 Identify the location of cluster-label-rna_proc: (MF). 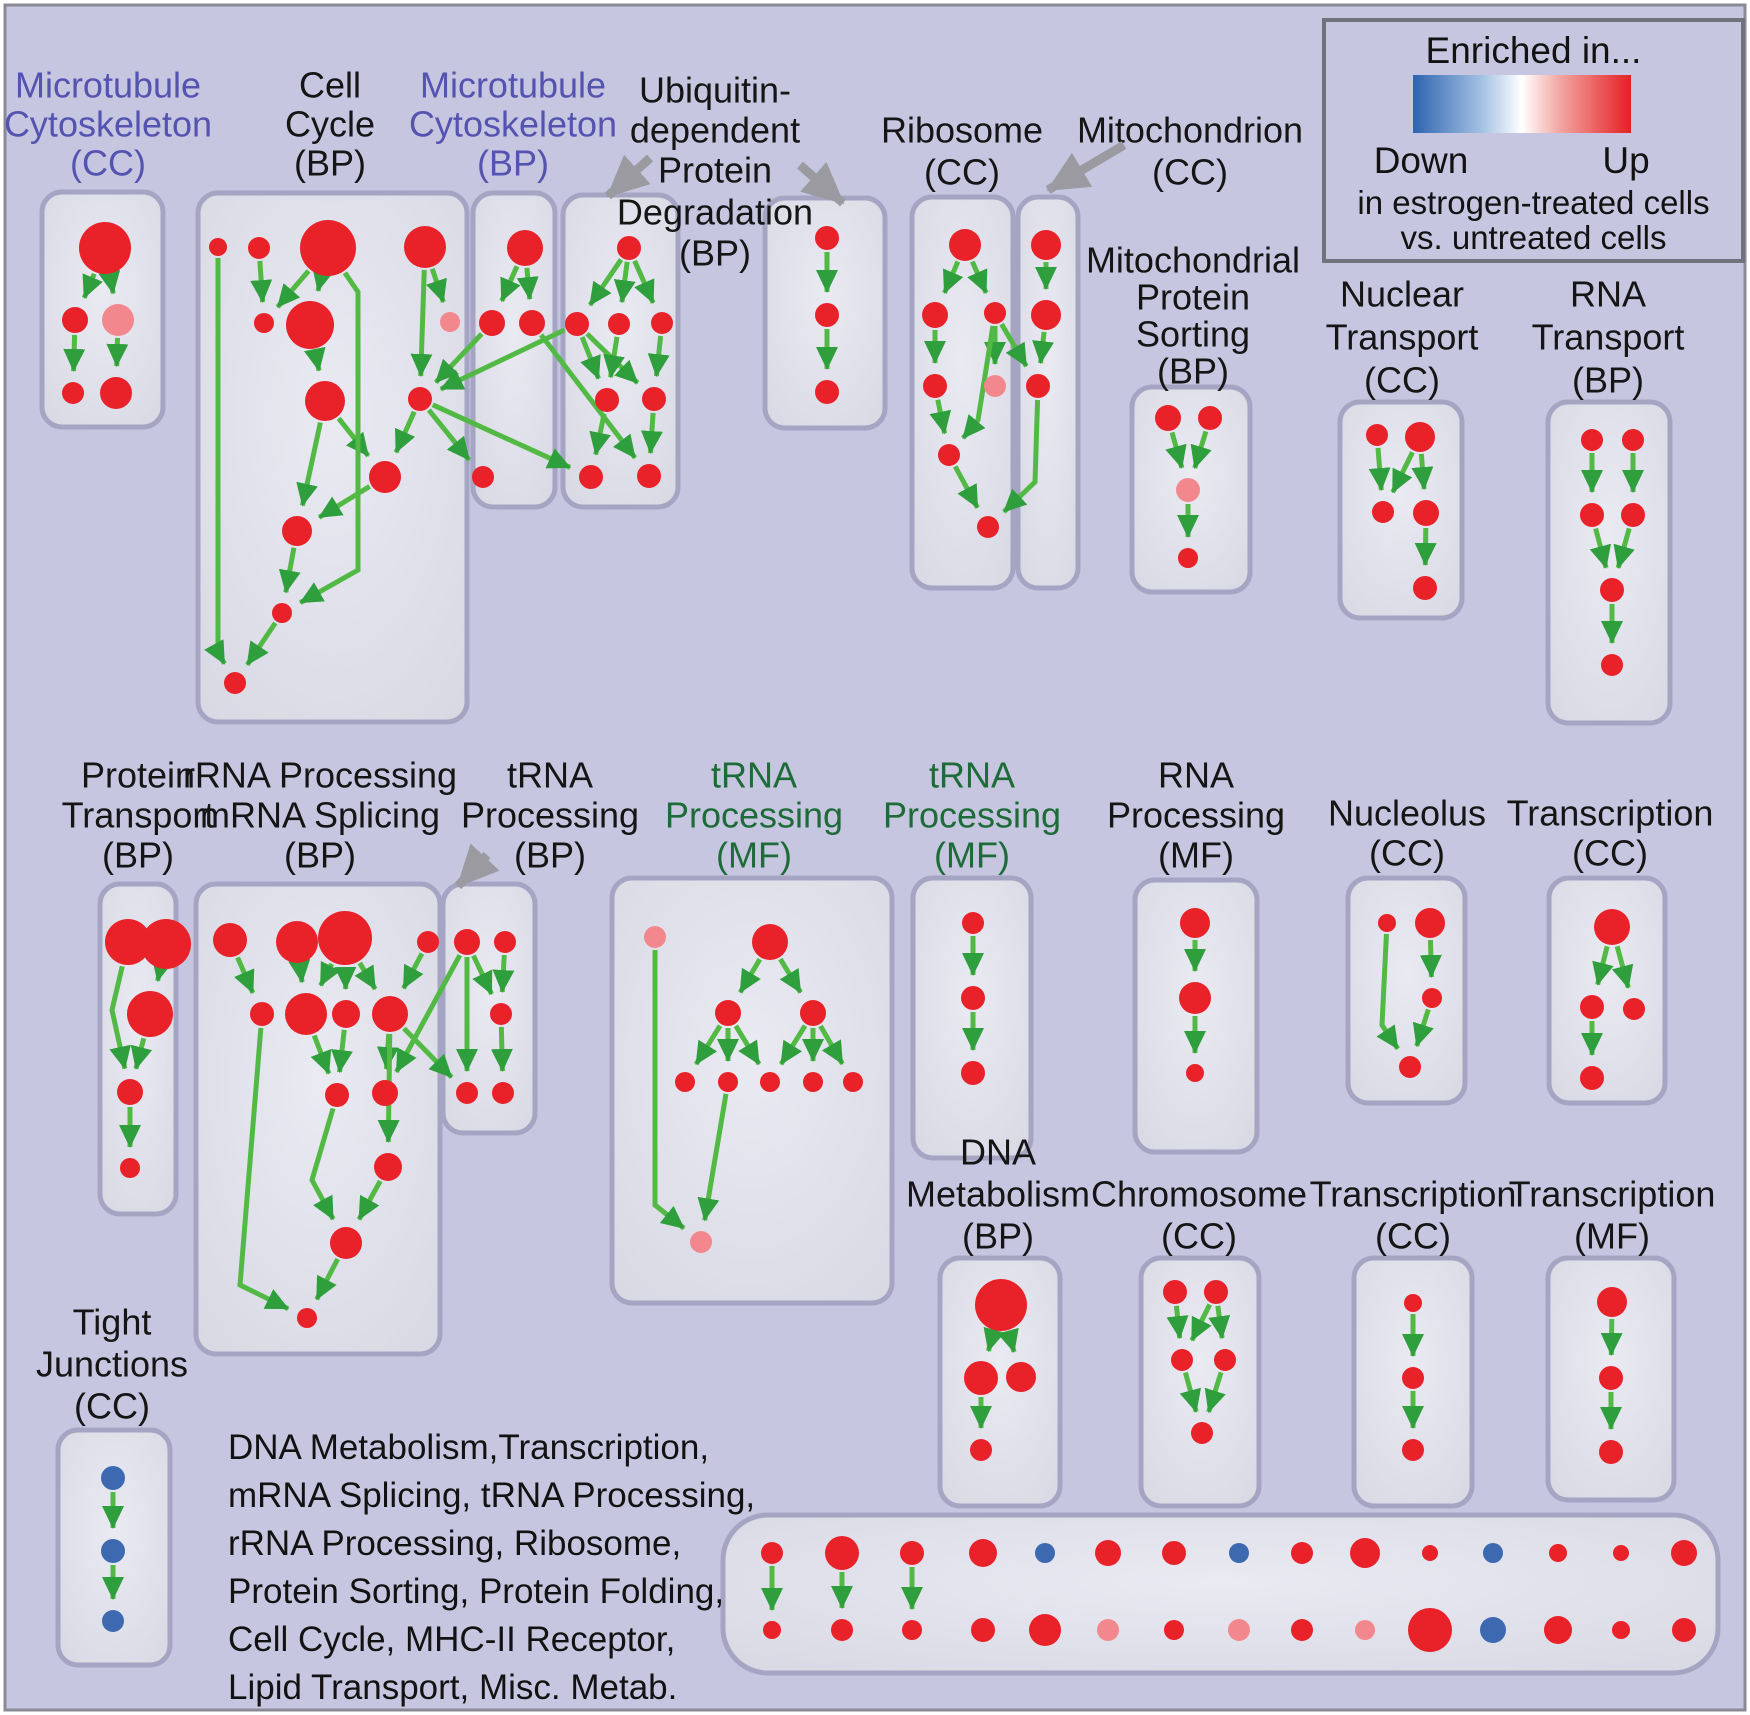
(1196, 855).